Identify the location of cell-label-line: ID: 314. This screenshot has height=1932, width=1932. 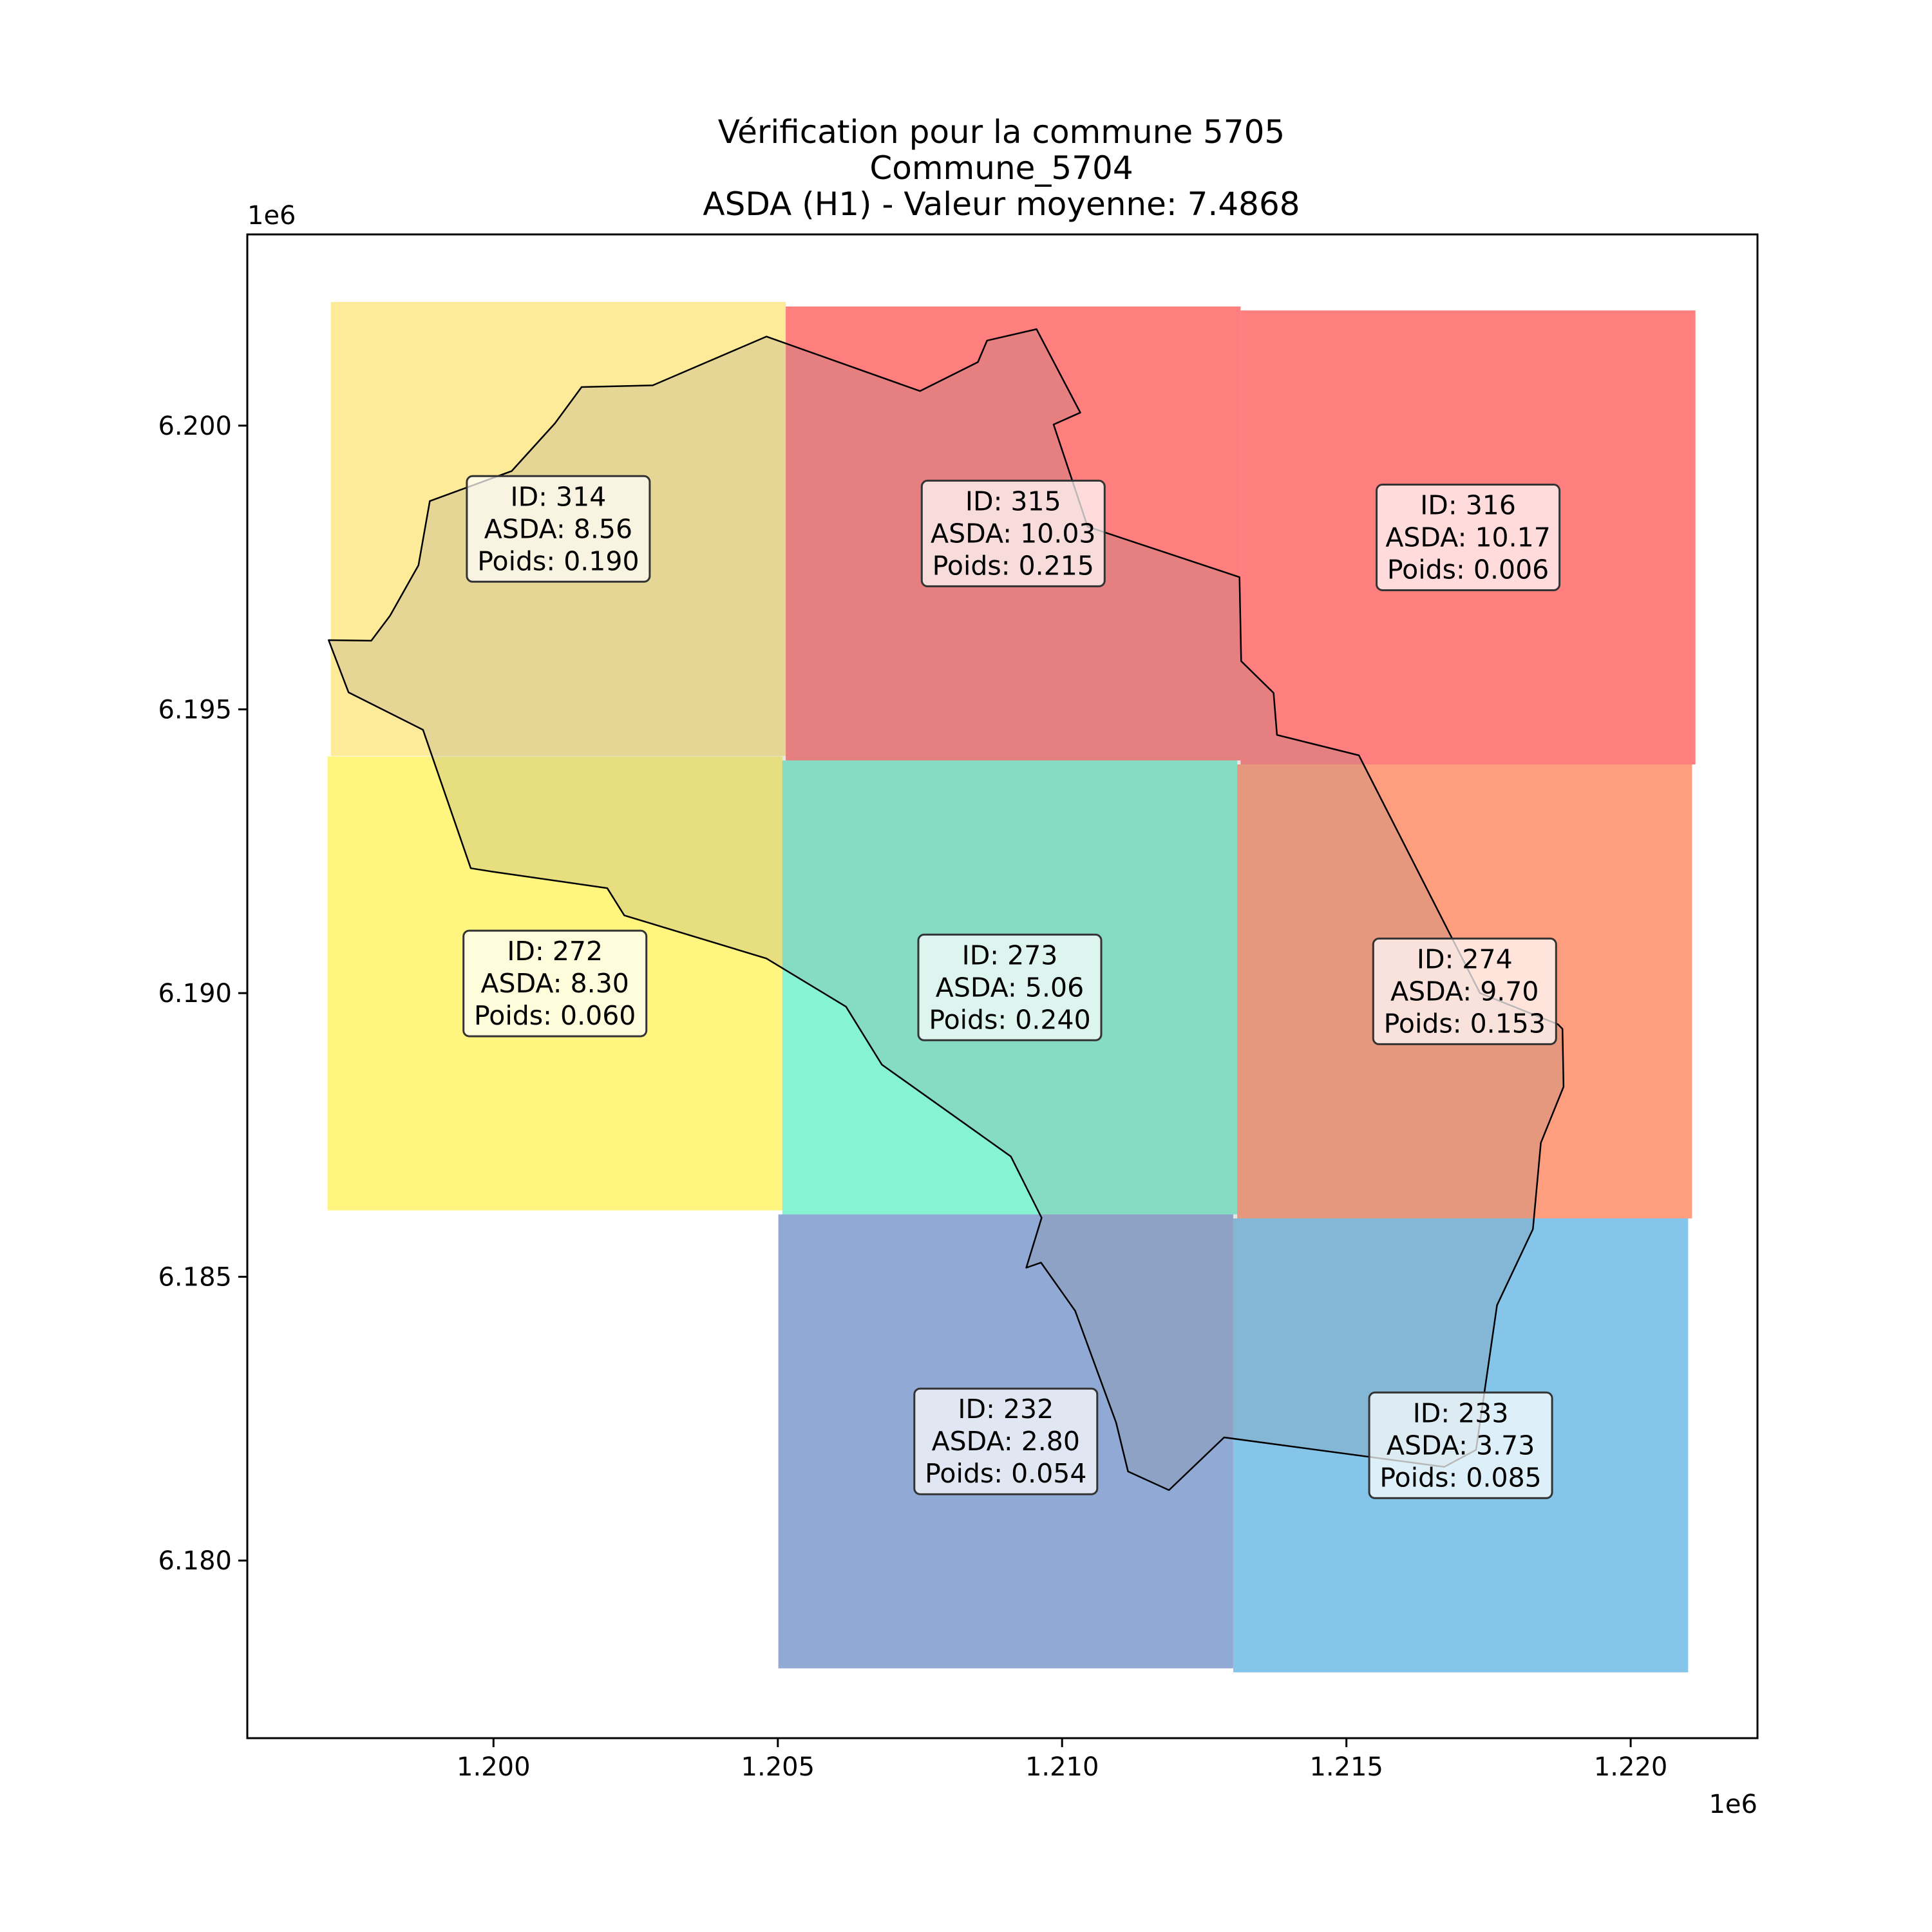
(559, 496).